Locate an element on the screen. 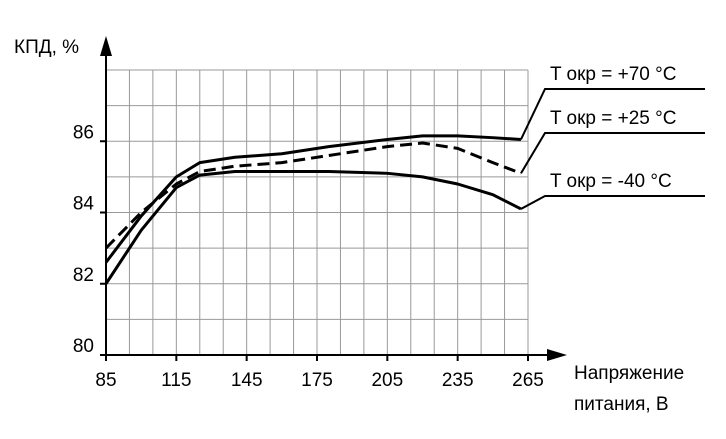  y-axis-title: КПД, % is located at coordinates (46, 47).